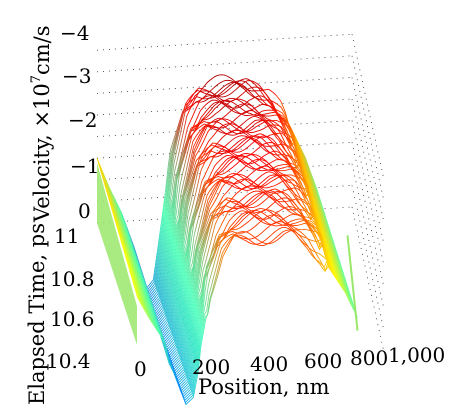 This screenshot has height=408, width=452. I want to click on z-axis-title-unit: cm/s, so click(42, 51).